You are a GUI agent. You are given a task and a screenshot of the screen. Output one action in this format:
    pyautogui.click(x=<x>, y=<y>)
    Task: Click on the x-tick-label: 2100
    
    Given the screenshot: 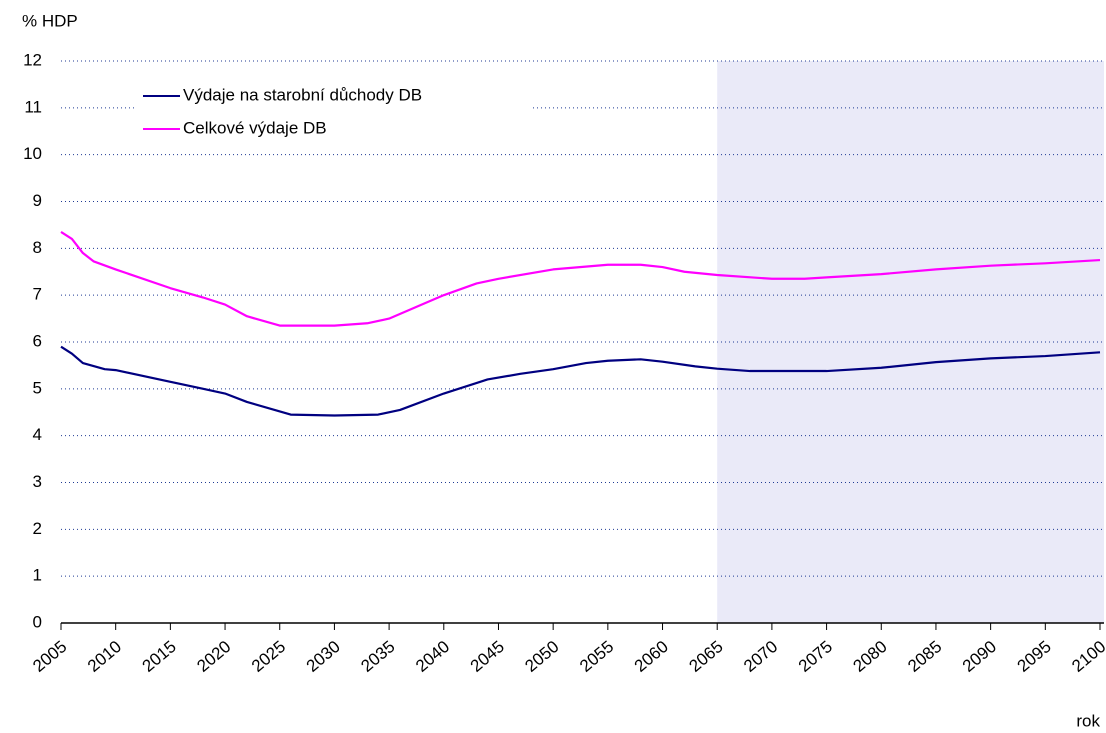 What is the action you would take?
    pyautogui.click(x=1087, y=656)
    